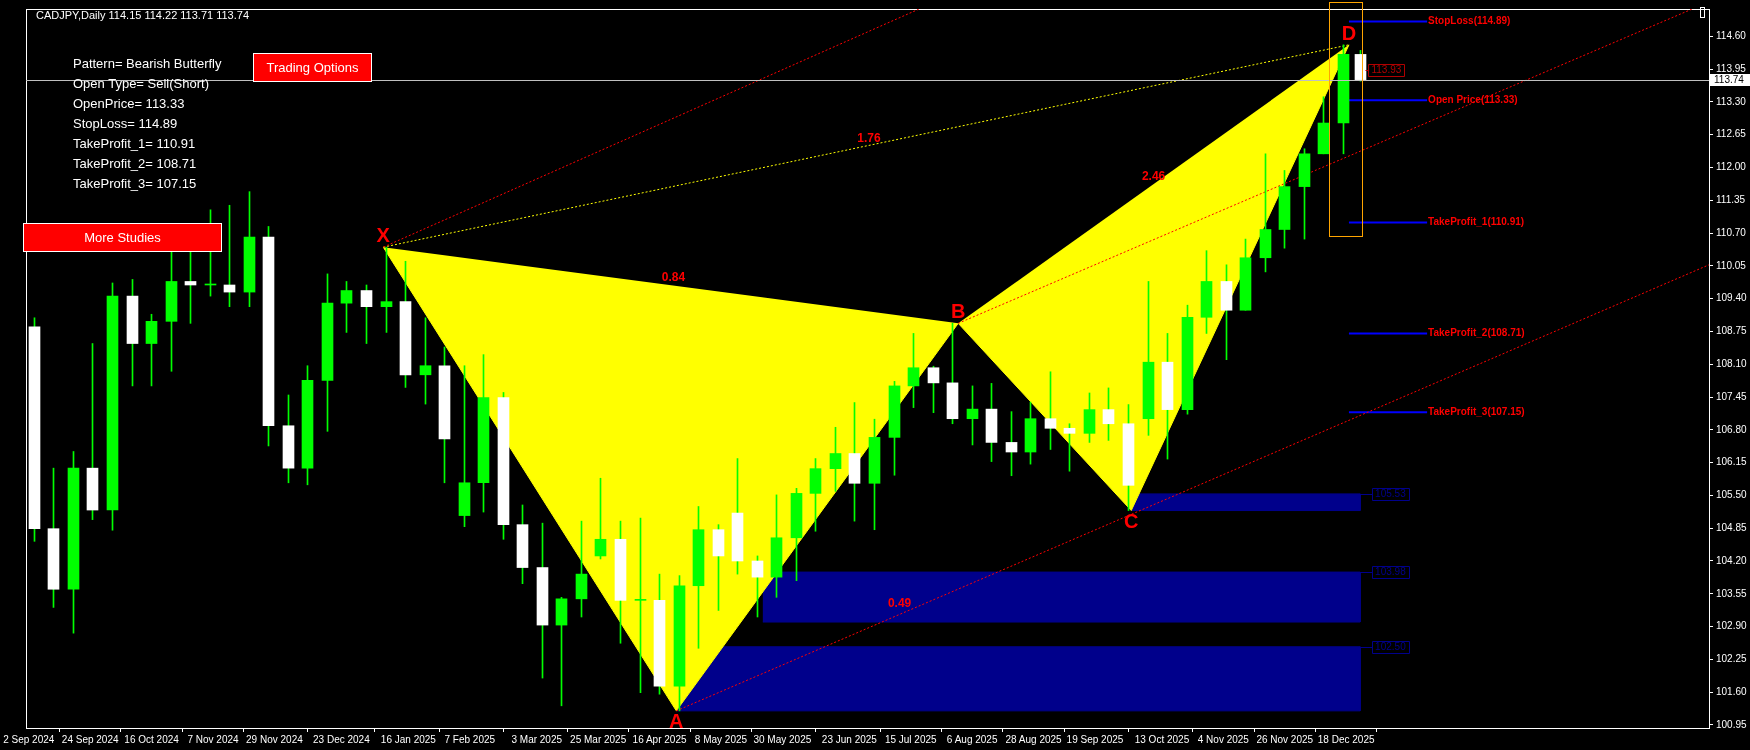 The height and width of the screenshot is (750, 1750). Describe the element at coordinates (1732, 593) in the screenshot. I see `y-tick-label: 103.55` at that location.